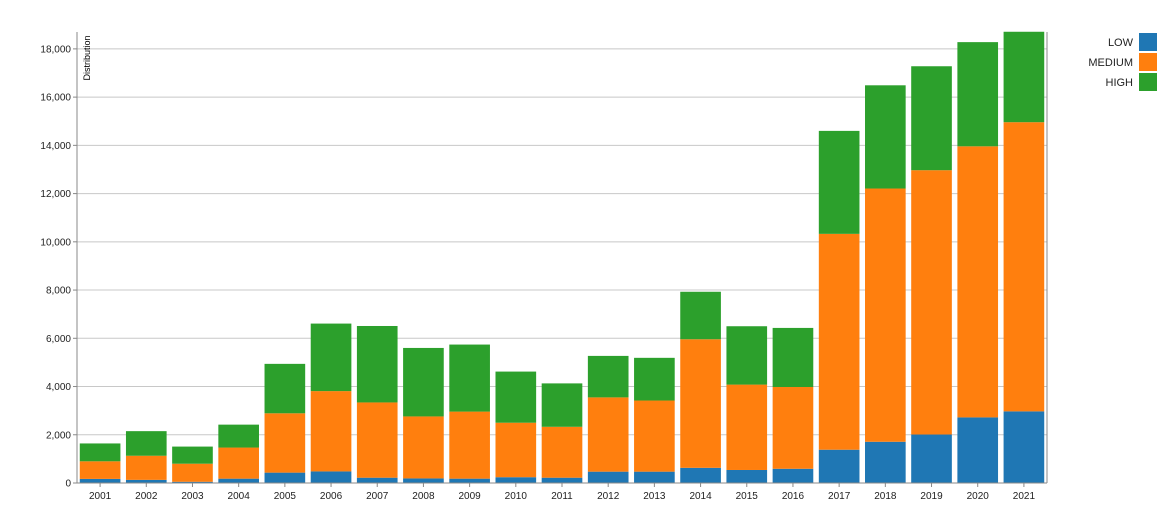 This screenshot has width=1170, height=508. I want to click on bar-low-2017, so click(839, 466).